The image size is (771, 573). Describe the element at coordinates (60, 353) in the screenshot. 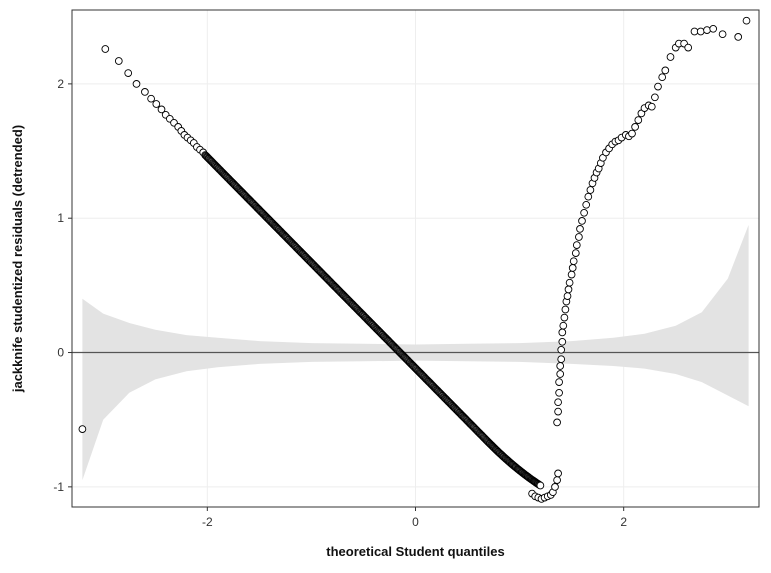

I see `y-tick-label-1: 0` at that location.